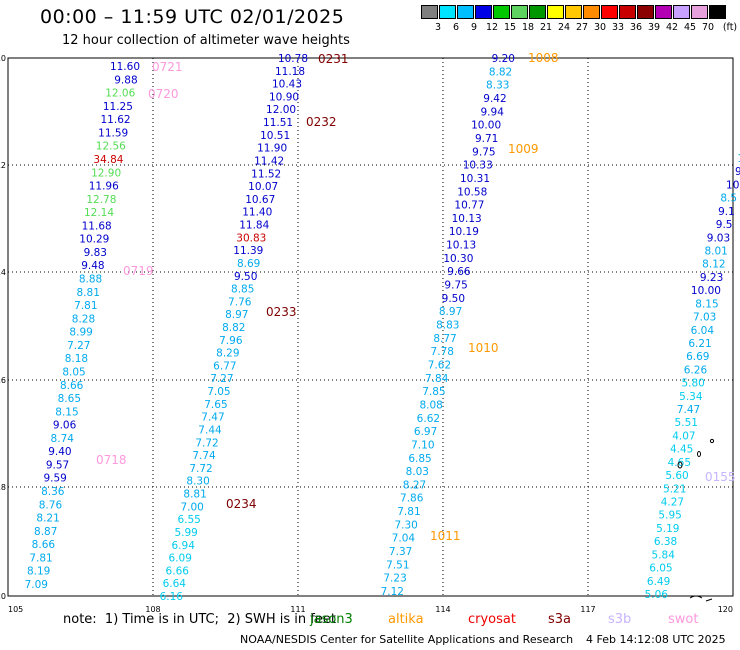  Describe the element at coordinates (464, 232) in the screenshot. I see `wave-height-value: 10.19` at that location.